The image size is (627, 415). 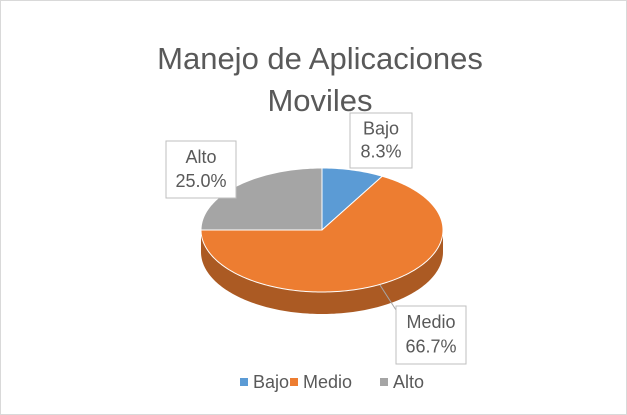 What do you see at coordinates (381, 128) in the screenshot?
I see `data-label-name: Bajo` at bounding box center [381, 128].